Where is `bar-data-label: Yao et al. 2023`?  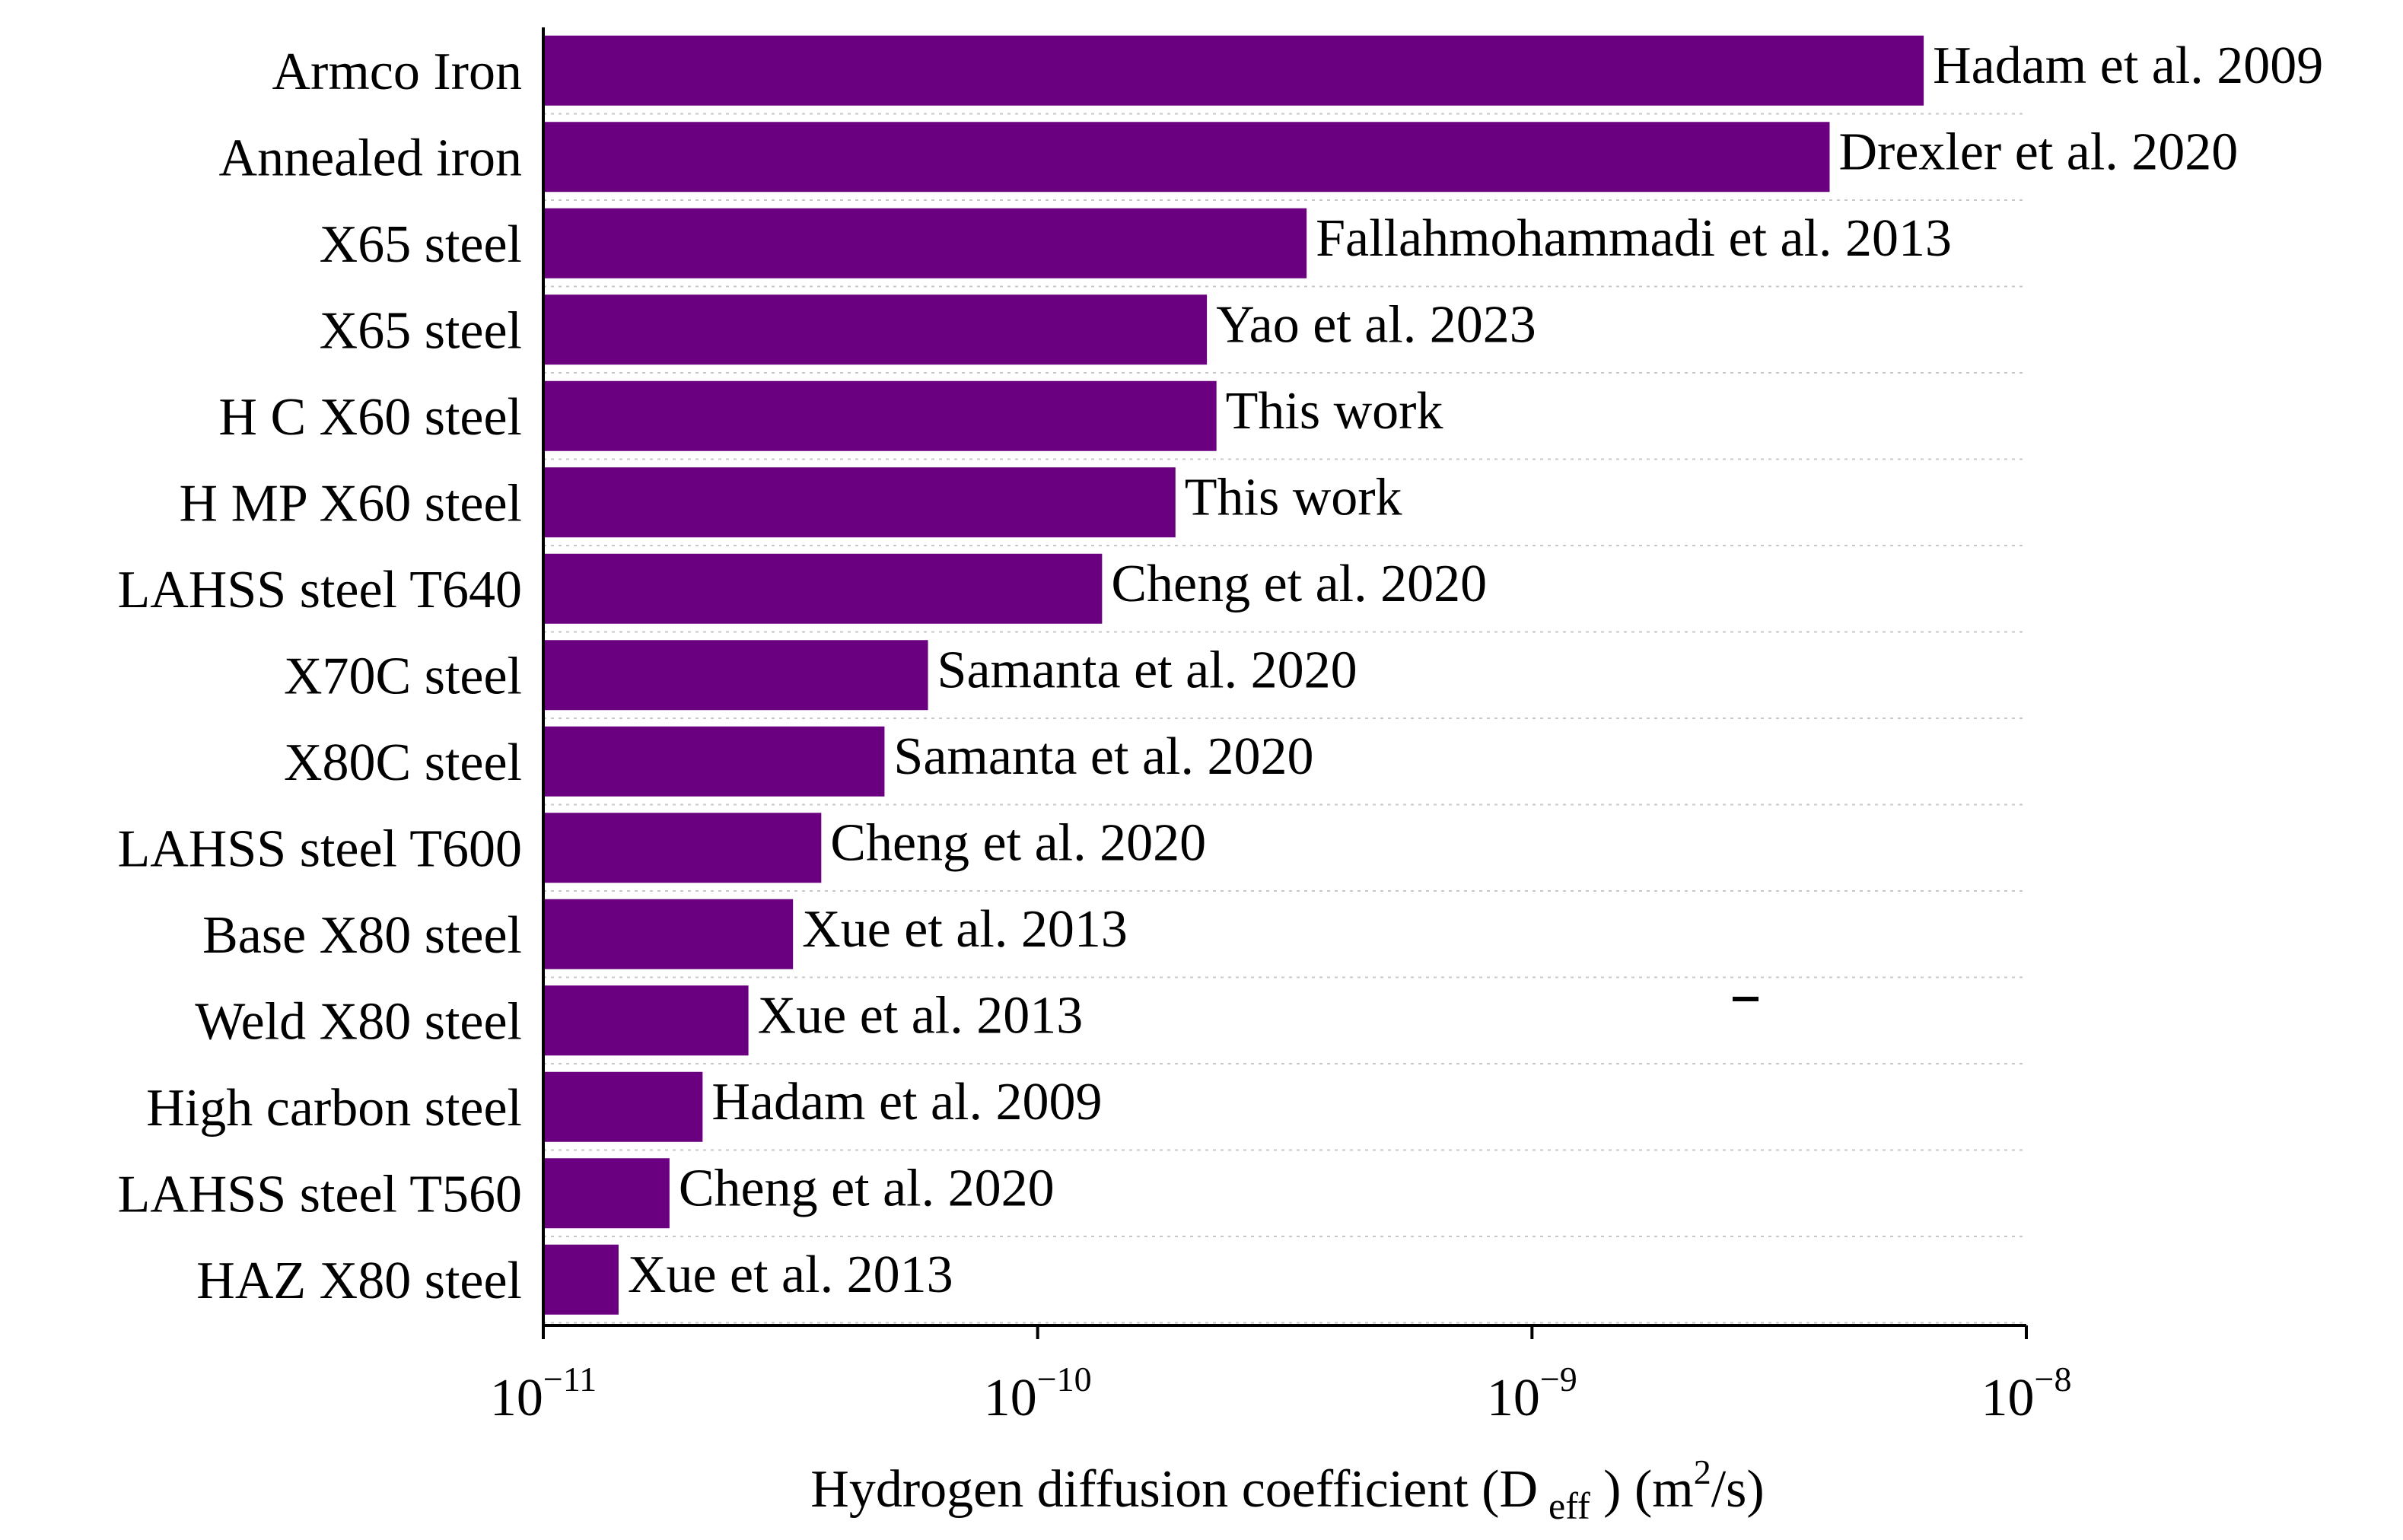
bar-data-label: Yao et al. 2023 is located at coordinates (1376, 324).